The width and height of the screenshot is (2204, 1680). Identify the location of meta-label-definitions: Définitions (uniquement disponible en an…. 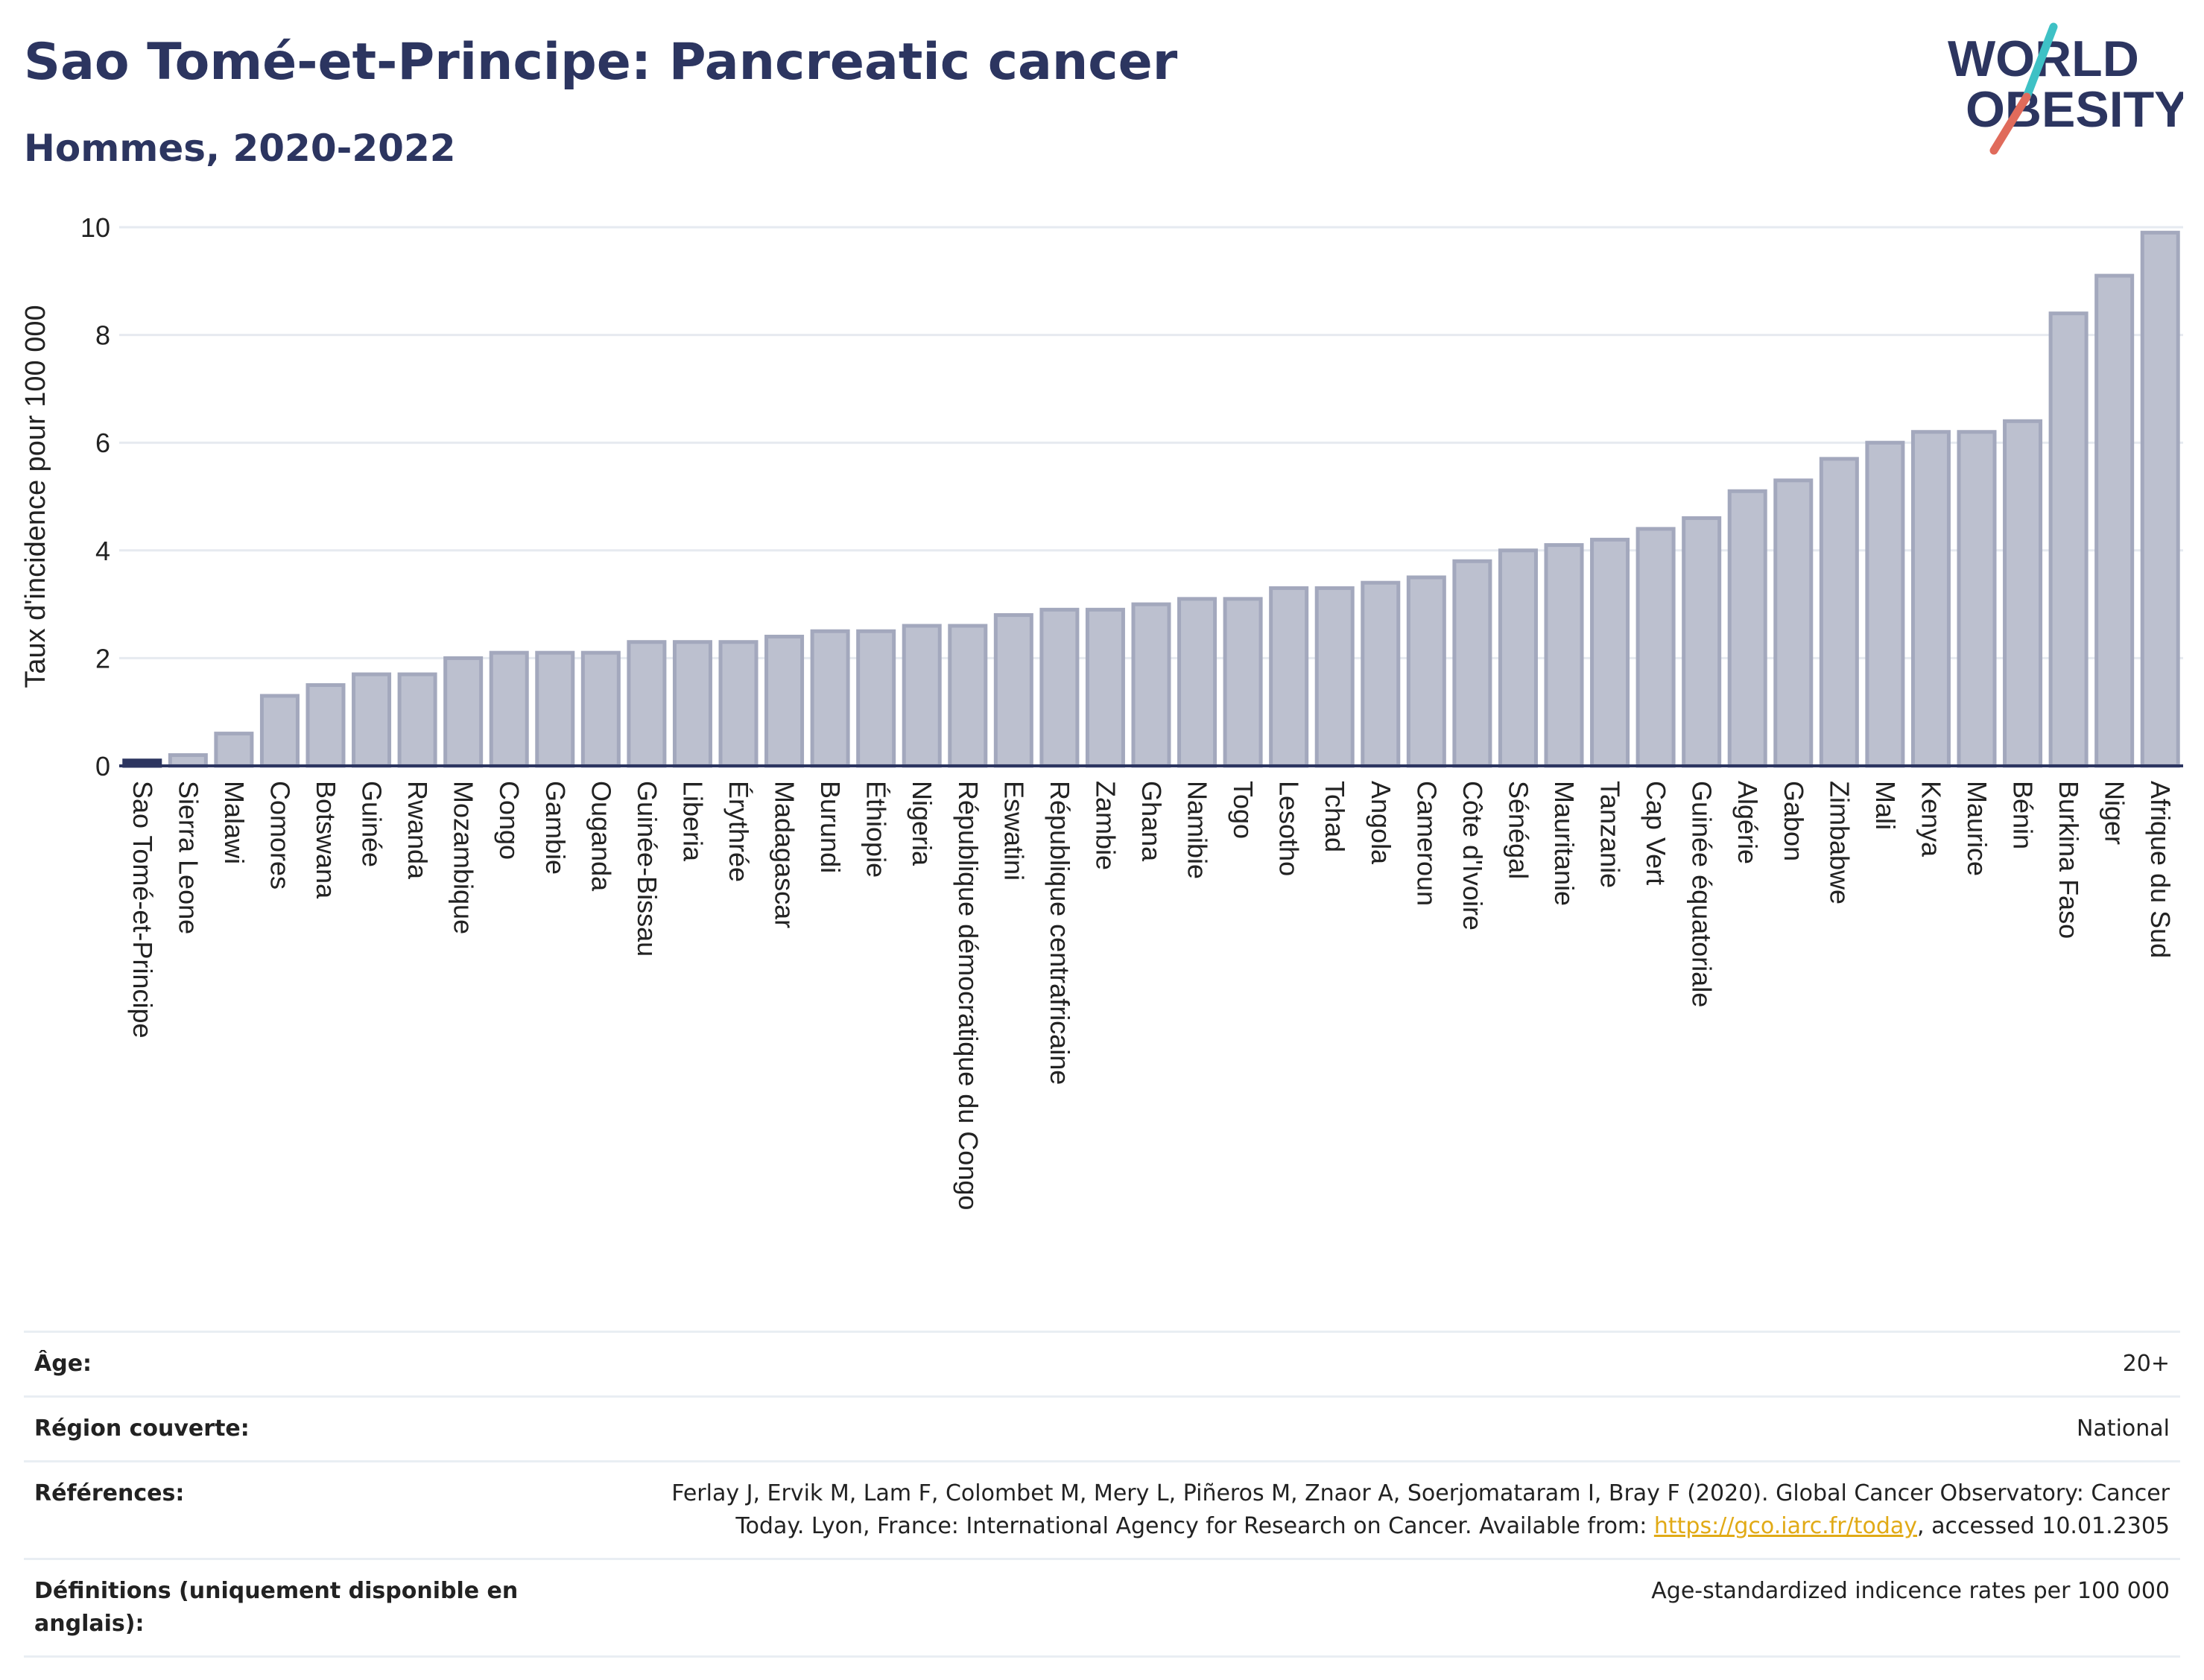
(276, 1607).